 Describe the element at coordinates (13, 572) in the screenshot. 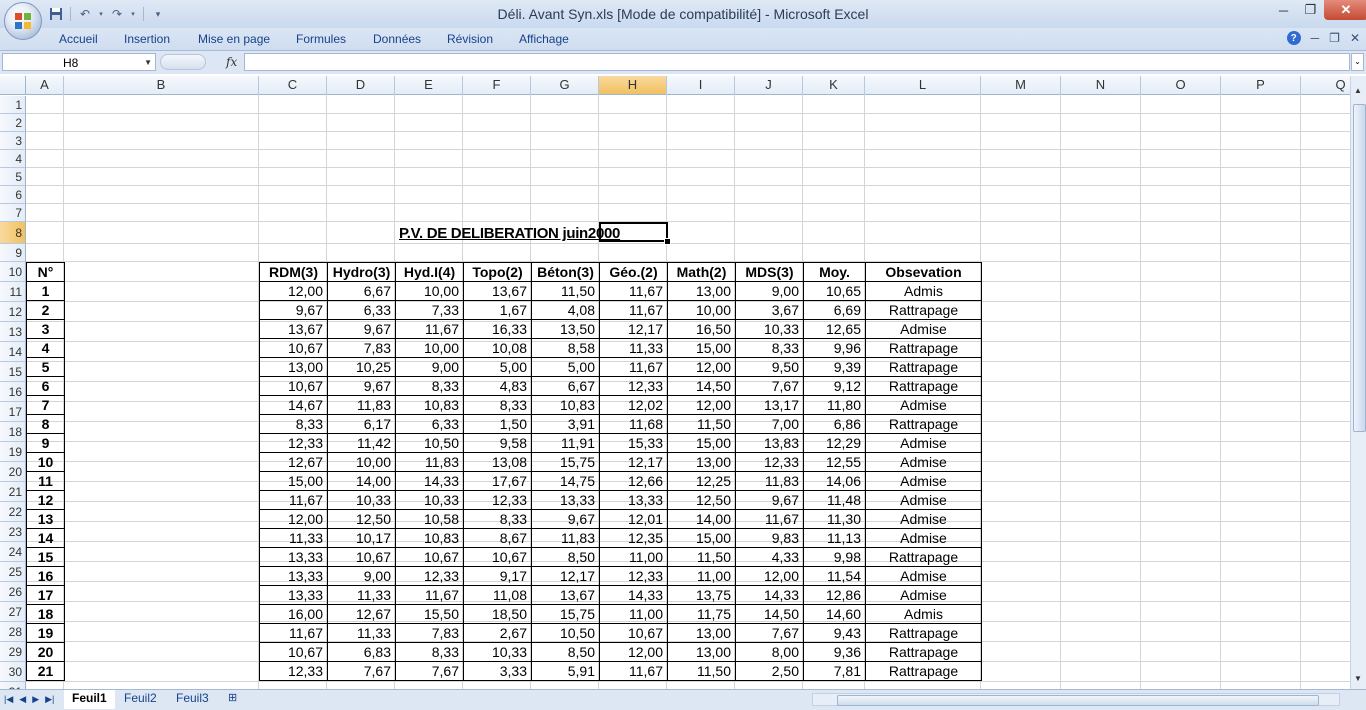

I see `row-header-25: 25` at that location.